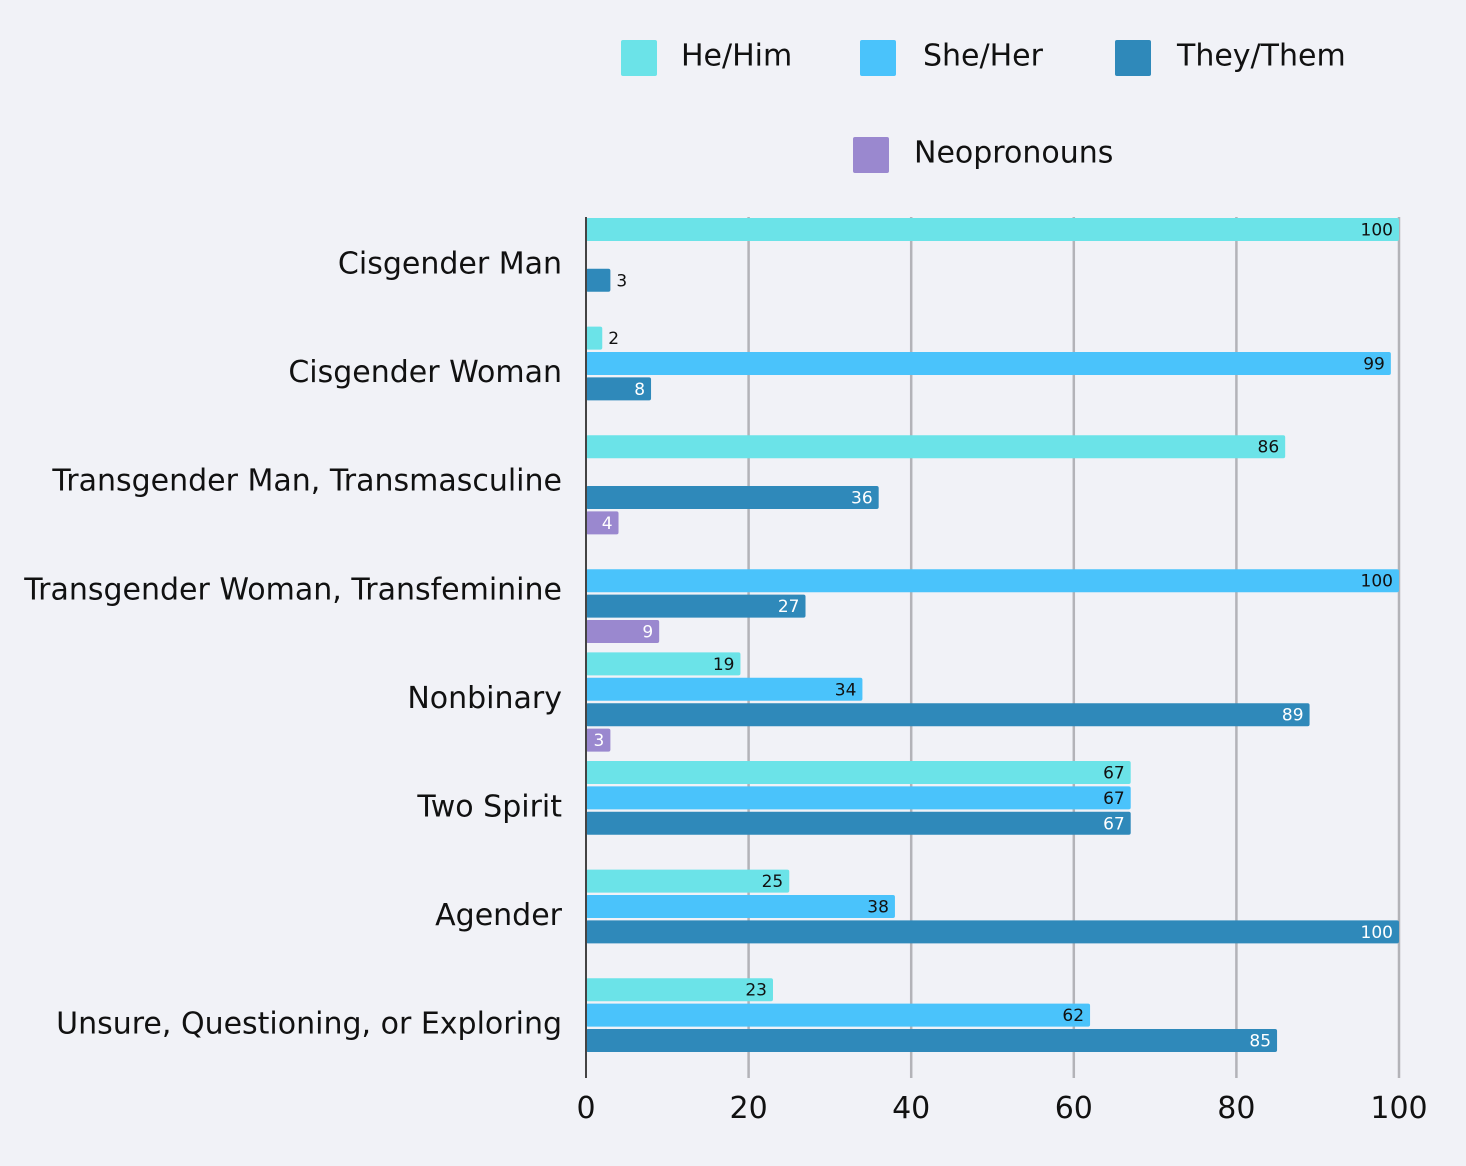 This screenshot has height=1166, width=1466. What do you see at coordinates (983, 106) in the screenshot?
I see `legend: He/Him She/Her They/Them Neopronouns` at bounding box center [983, 106].